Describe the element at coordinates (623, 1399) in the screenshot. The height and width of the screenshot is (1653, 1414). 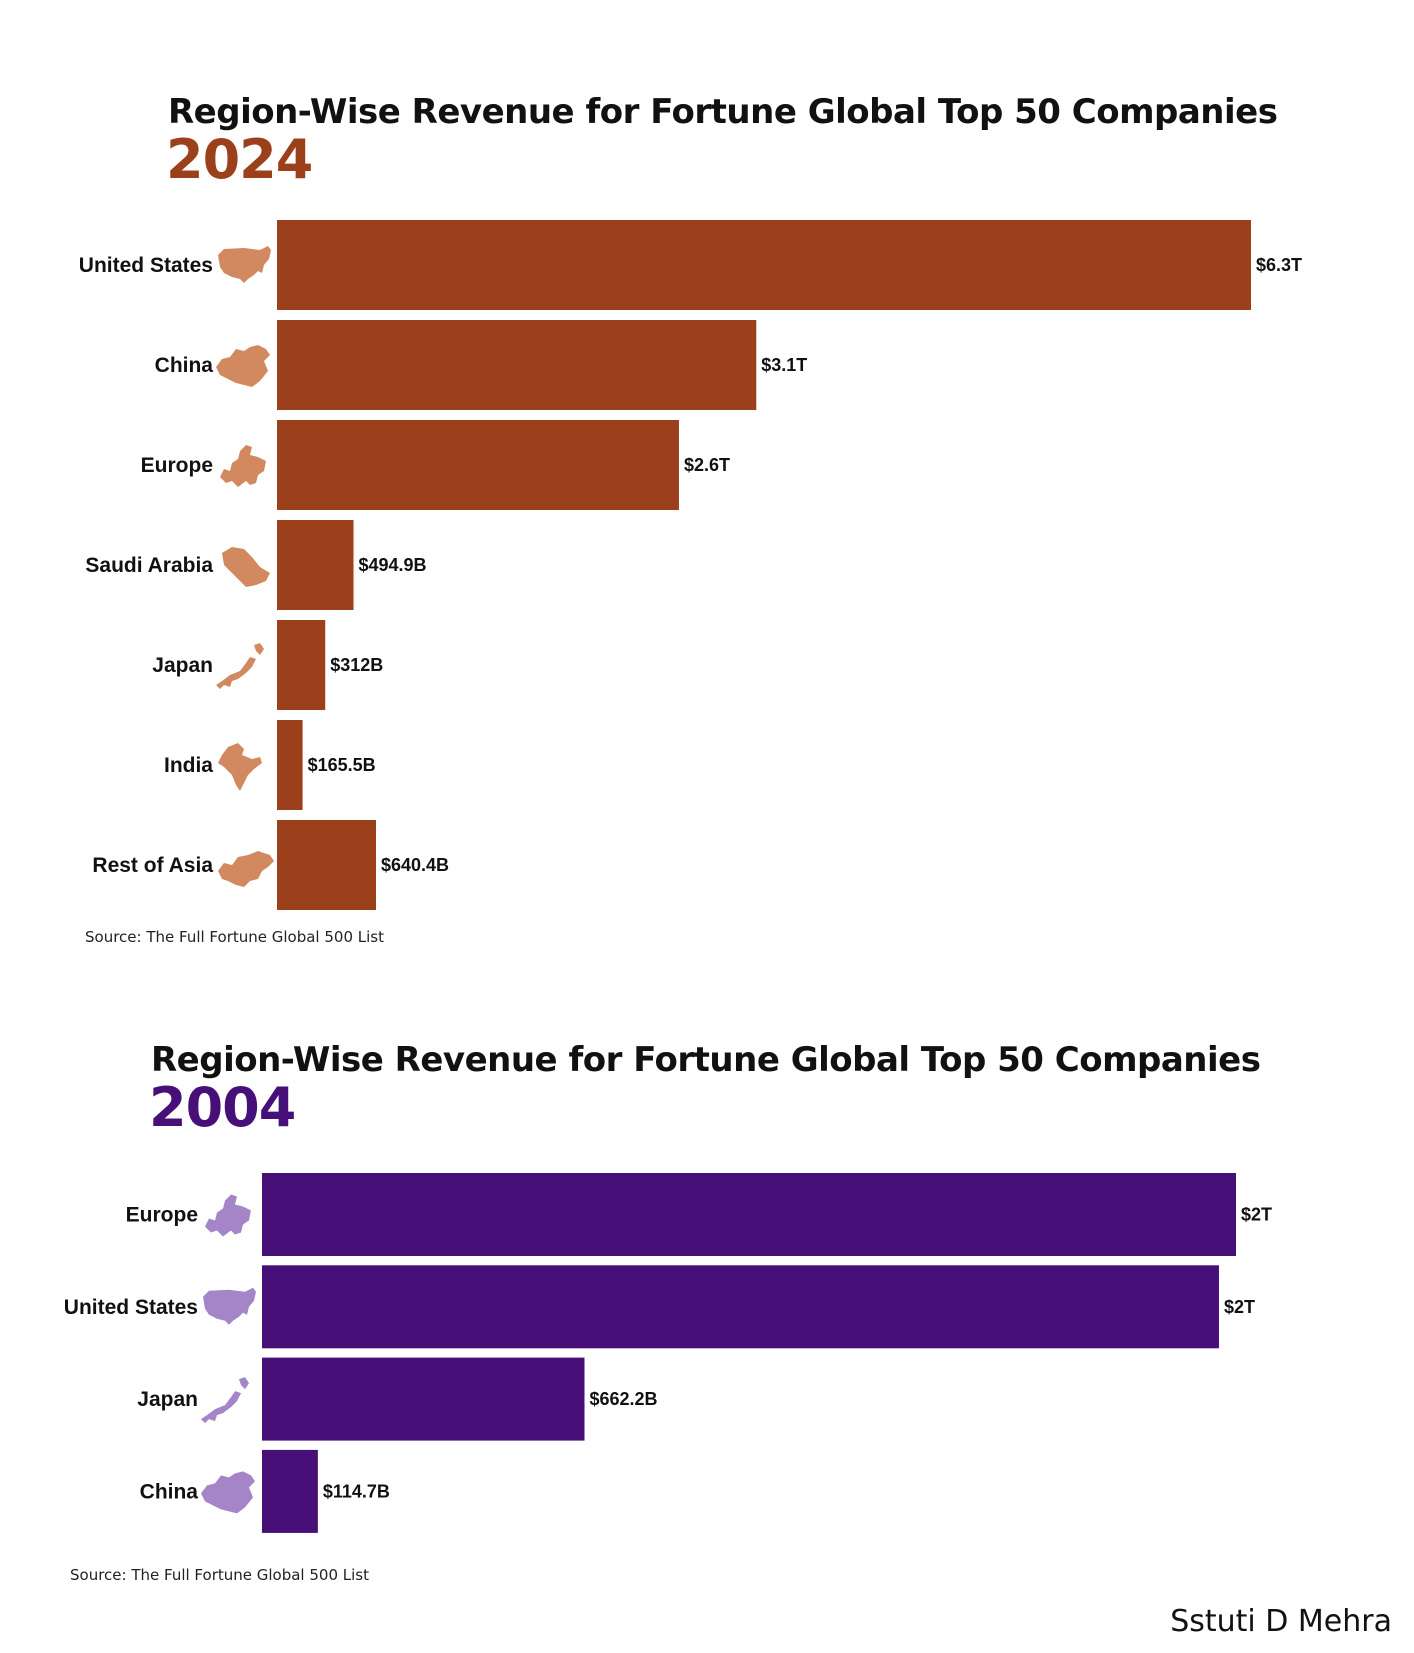
I see `value-label-japan: $662.2B` at that location.